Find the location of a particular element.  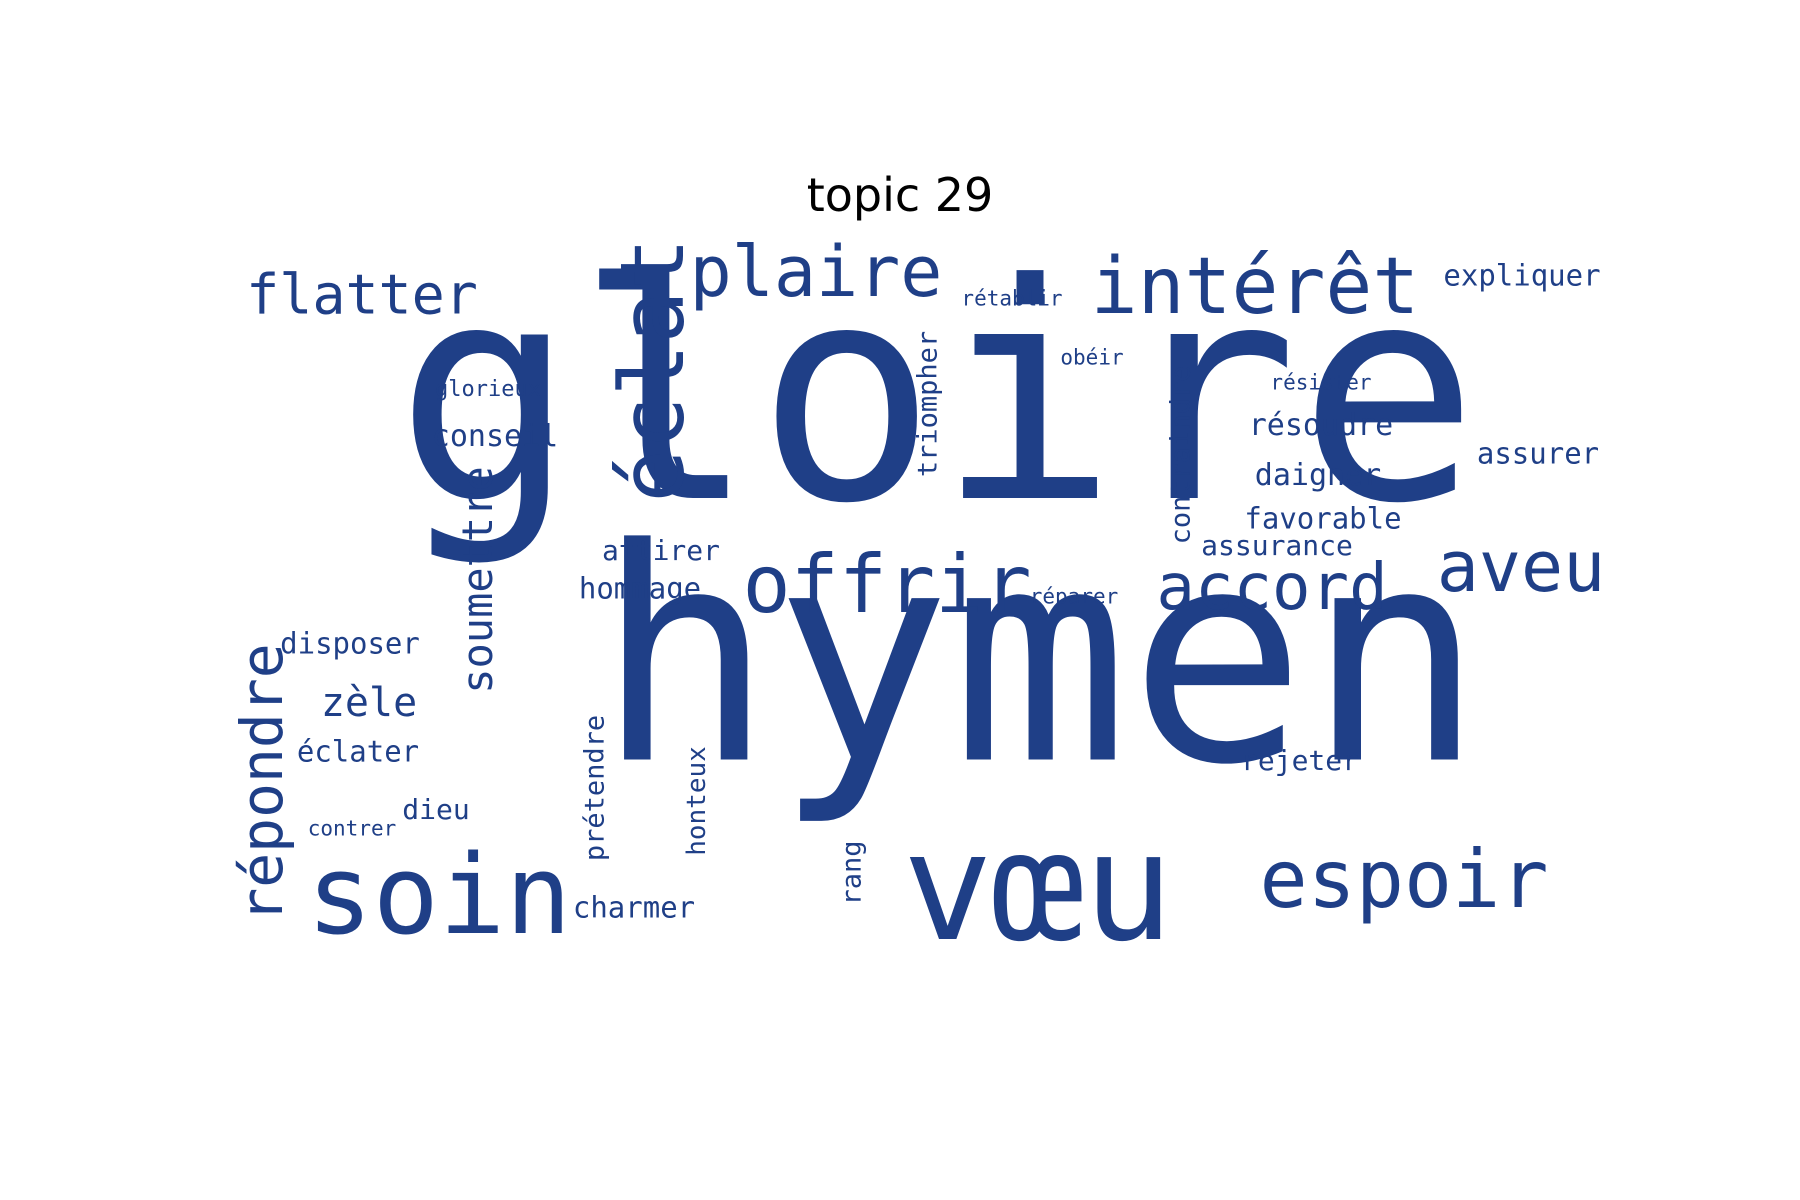

cloud-word-interet: intérêt is located at coordinates (1255, 287).